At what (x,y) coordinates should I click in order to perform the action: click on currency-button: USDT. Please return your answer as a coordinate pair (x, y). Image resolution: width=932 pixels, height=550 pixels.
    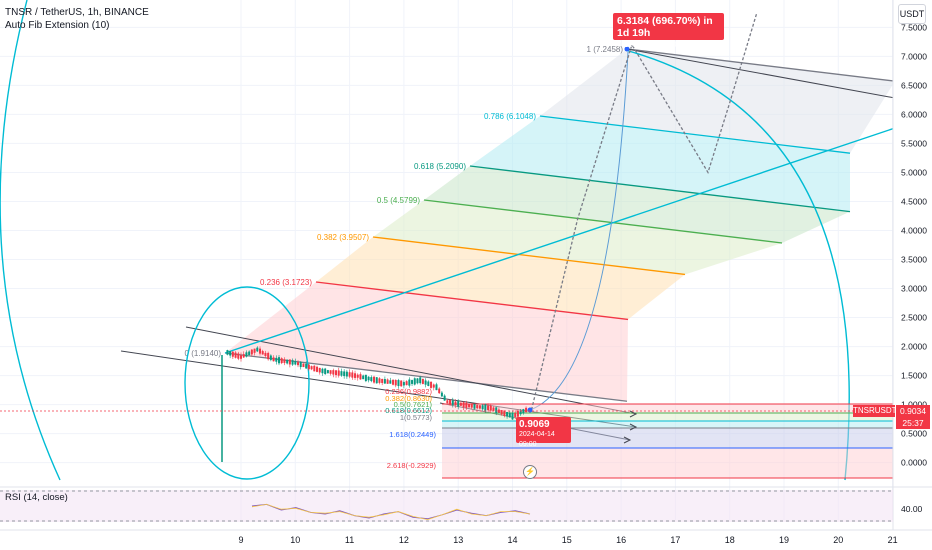
    Looking at the image, I should click on (912, 14).